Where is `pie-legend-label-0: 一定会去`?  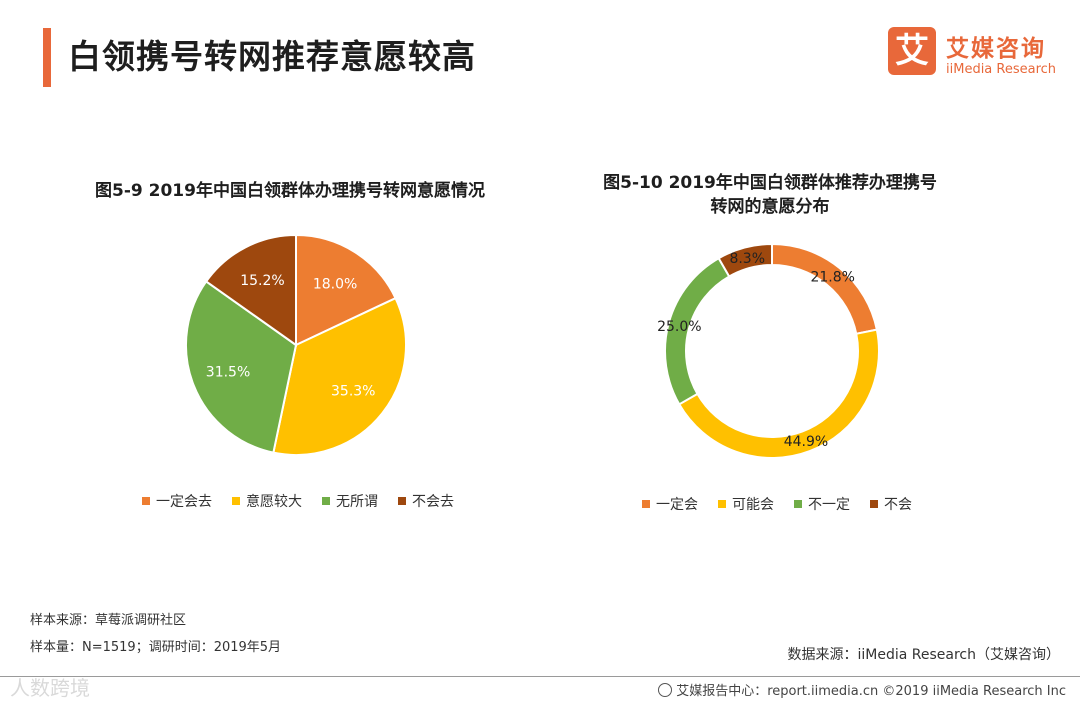
pie-legend-label-0: 一定会去 is located at coordinates (184, 502).